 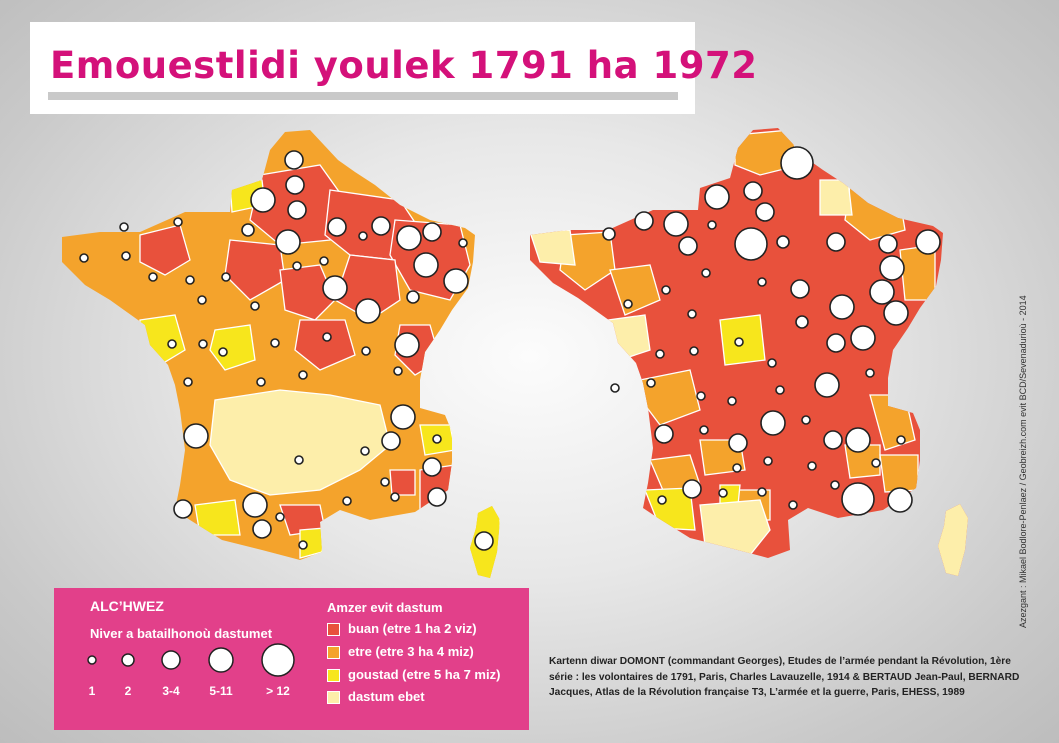 I want to click on legend-size-circles, so click(x=191, y=660).